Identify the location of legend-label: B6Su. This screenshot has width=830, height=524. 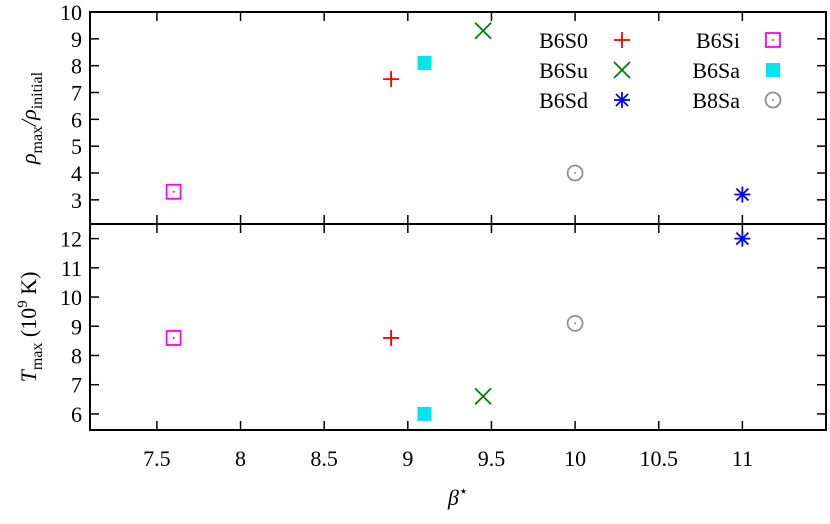
(563, 70).